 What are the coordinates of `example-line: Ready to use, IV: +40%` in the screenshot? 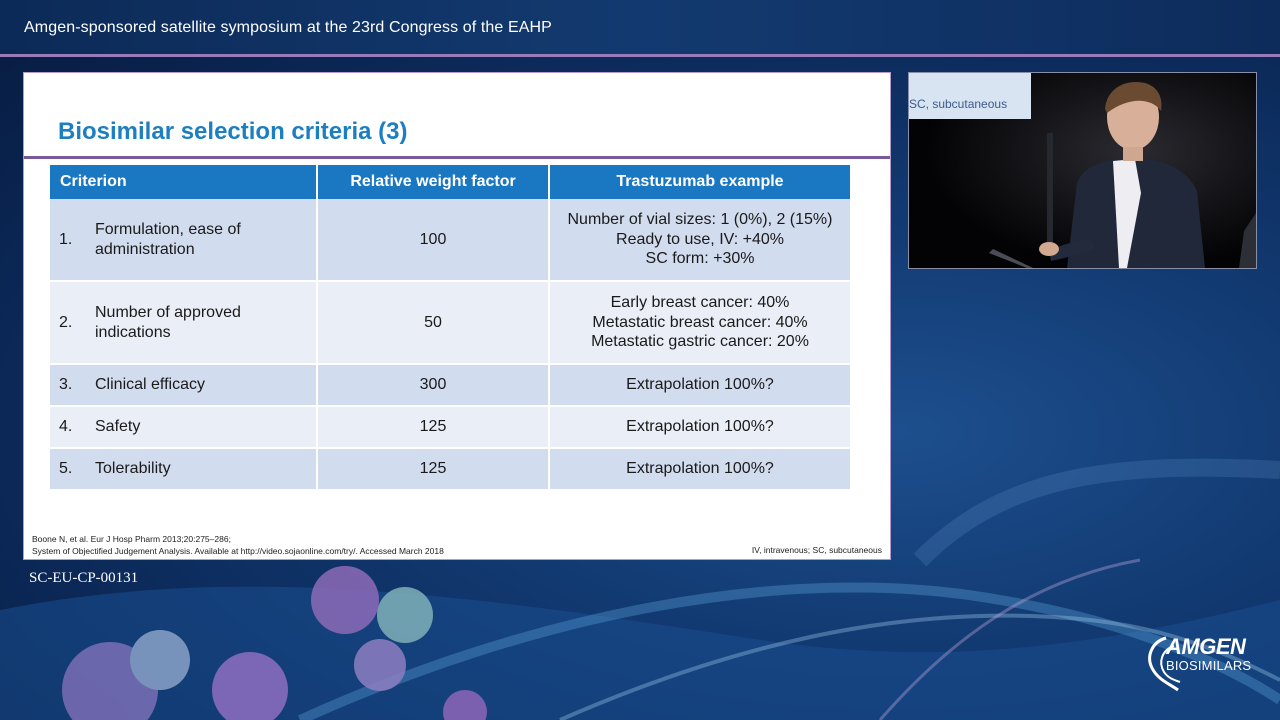 It's located at (700, 239).